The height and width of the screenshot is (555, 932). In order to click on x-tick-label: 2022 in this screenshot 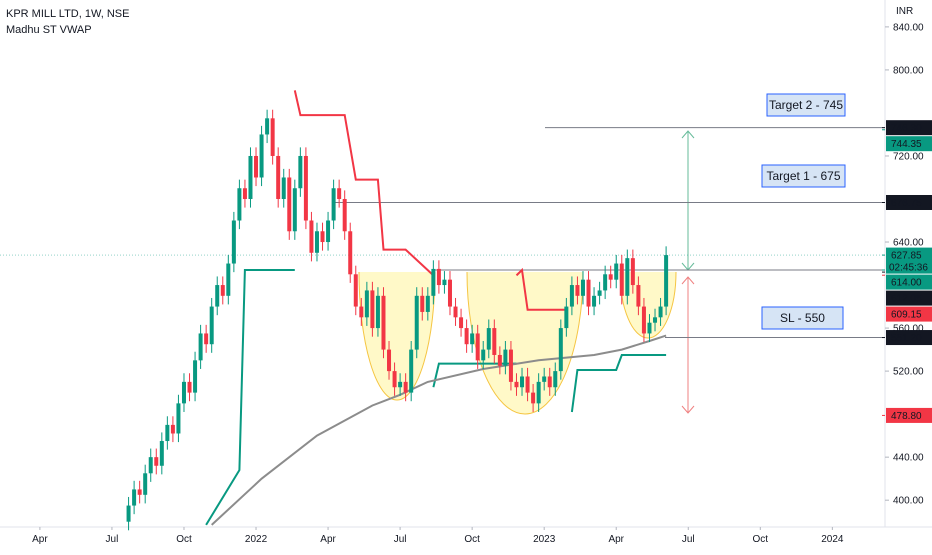, I will do `click(256, 539)`.